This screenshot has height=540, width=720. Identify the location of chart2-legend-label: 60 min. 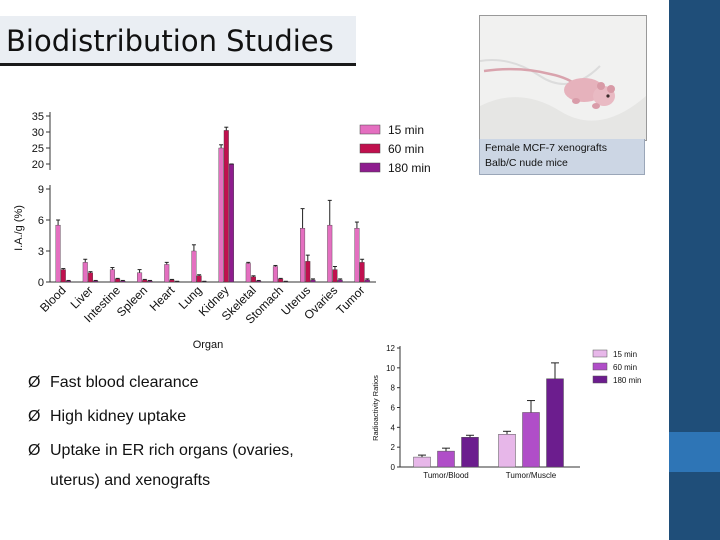
(625, 367).